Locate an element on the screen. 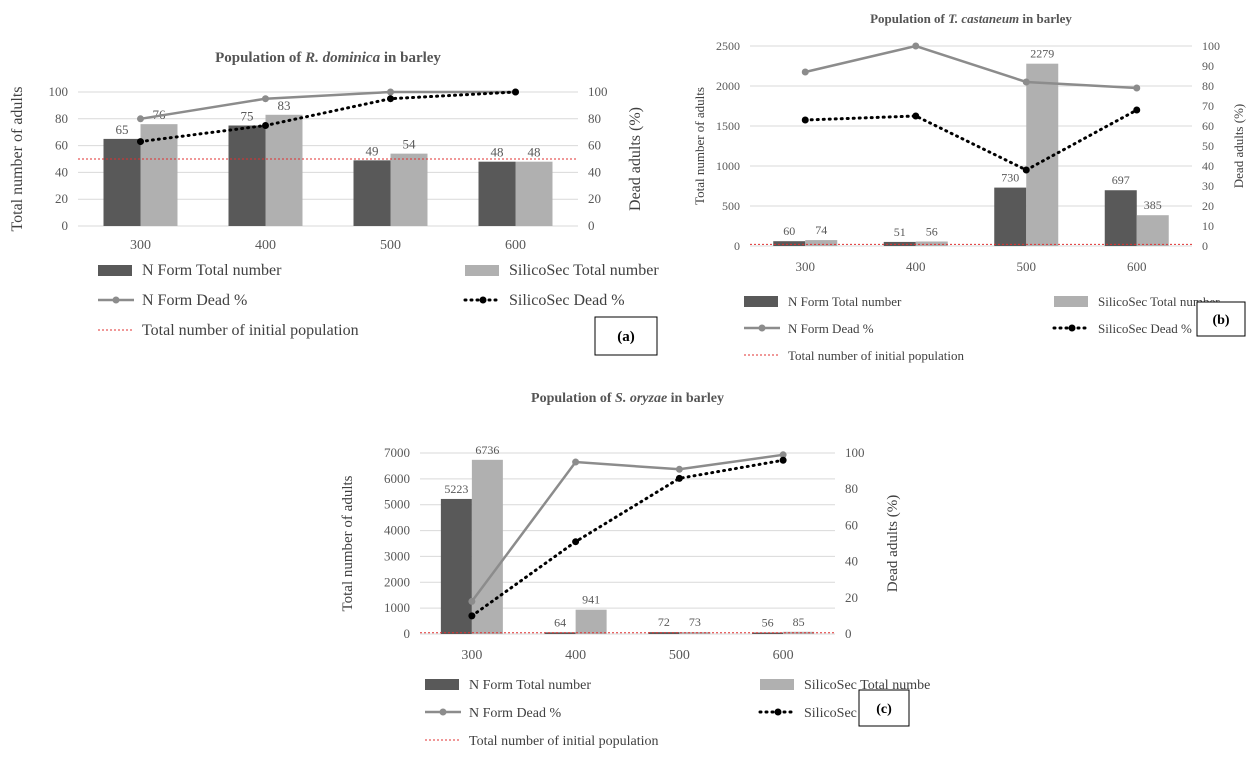 Image resolution: width=1255 pixels, height=772 pixels. y-tick-label: 2500 is located at coordinates (728, 46).